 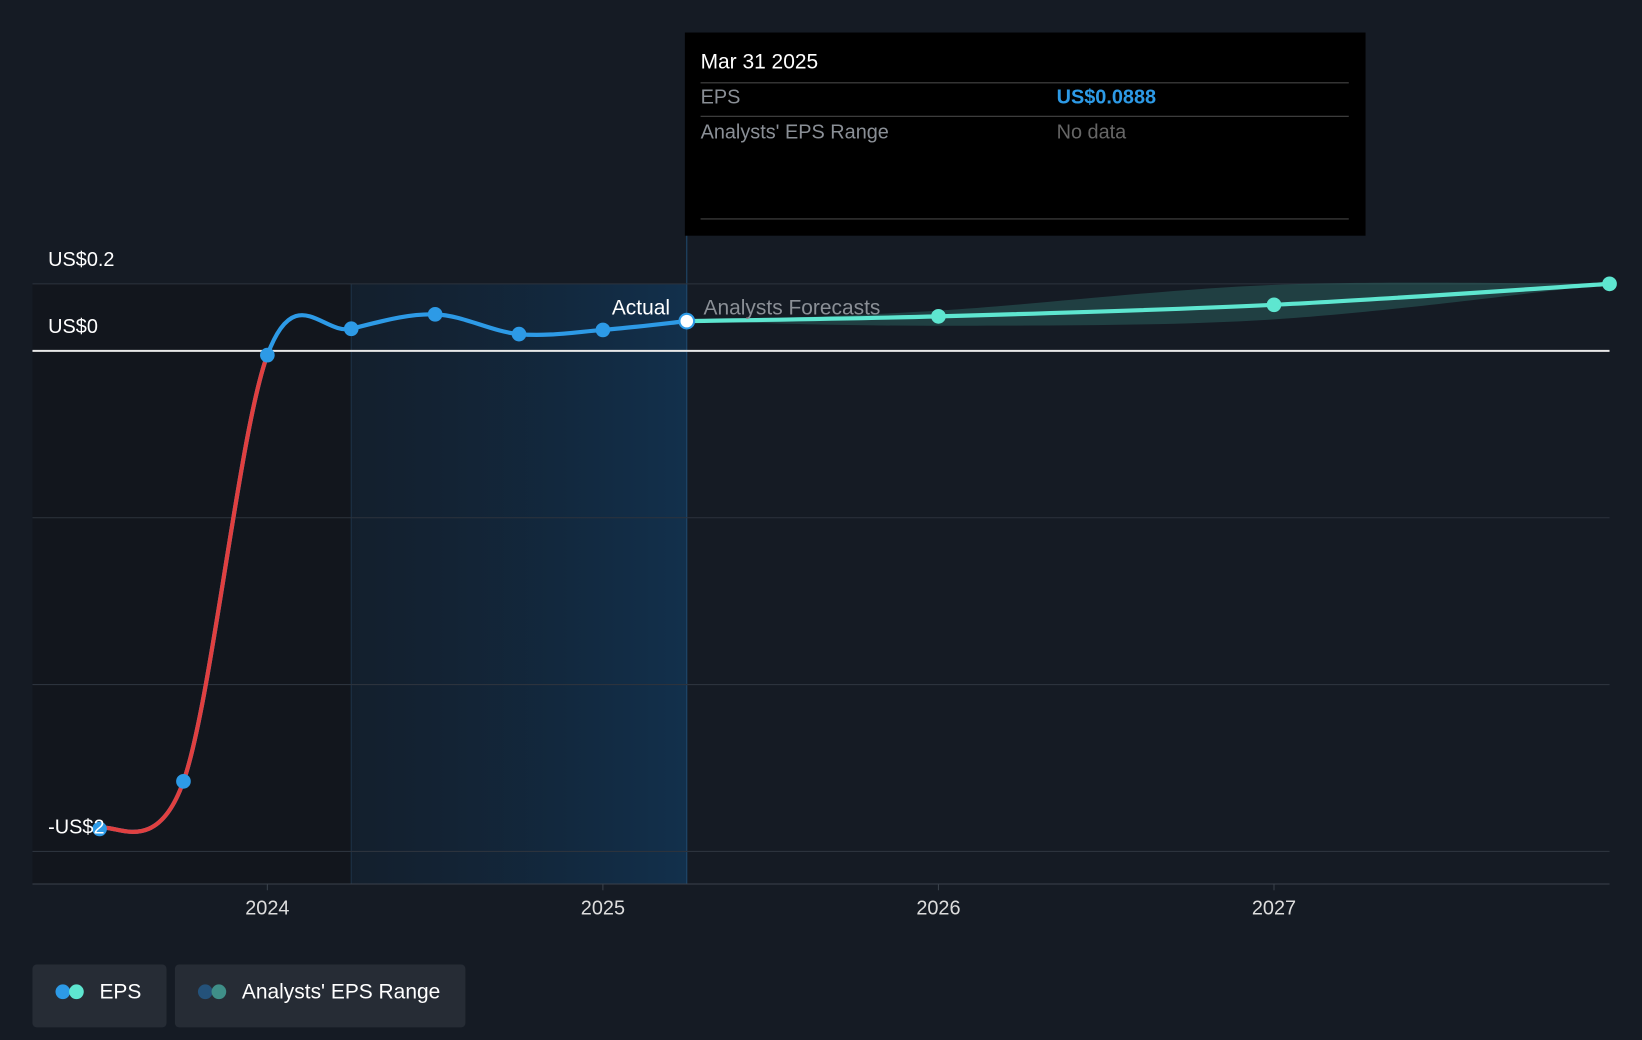 I want to click on y-tick-label: US$0.2, so click(x=81, y=260).